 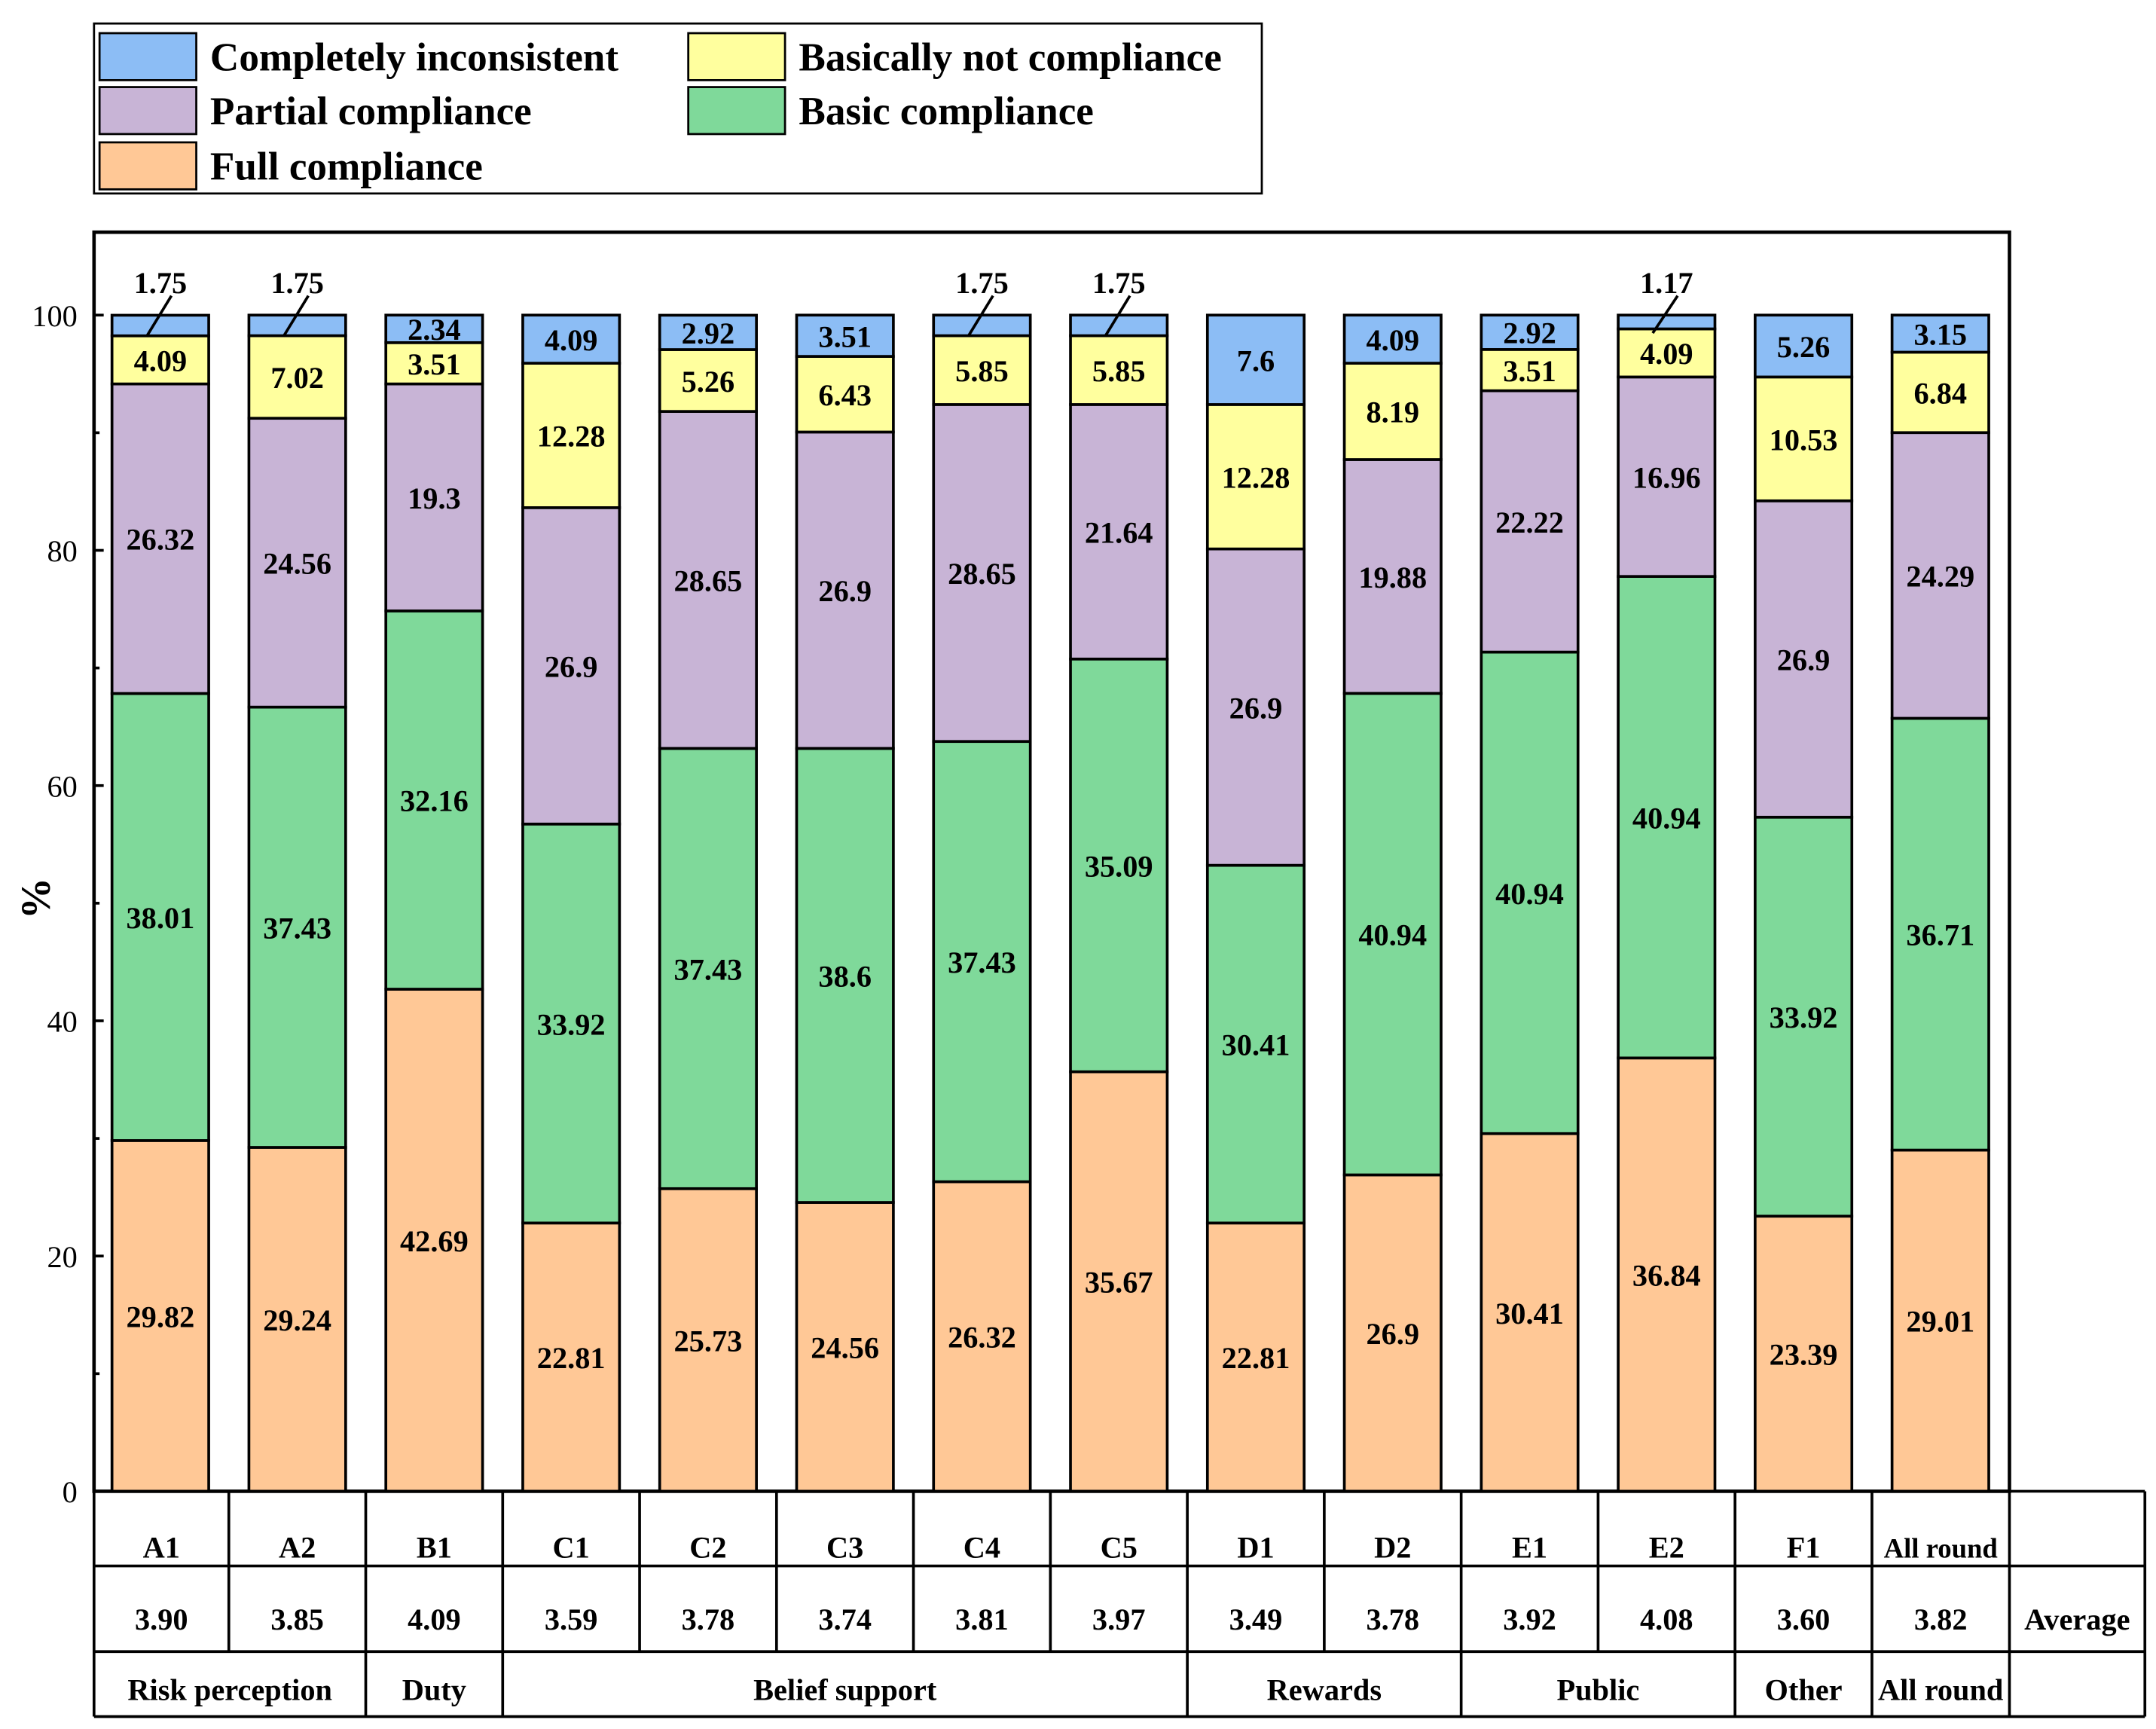 What do you see at coordinates (1010, 57) in the screenshot?
I see `legend-label: Basically not compliance` at bounding box center [1010, 57].